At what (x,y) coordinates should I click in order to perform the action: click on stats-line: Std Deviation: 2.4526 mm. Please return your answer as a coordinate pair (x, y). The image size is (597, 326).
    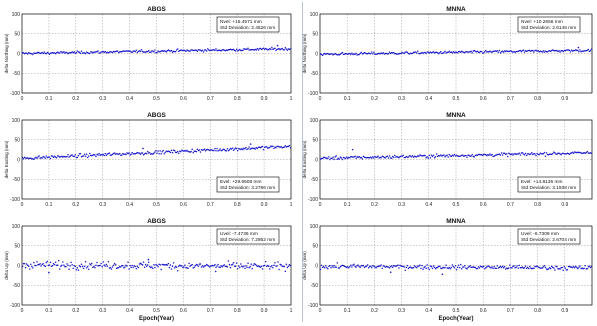
    Looking at the image, I should click on (247, 28).